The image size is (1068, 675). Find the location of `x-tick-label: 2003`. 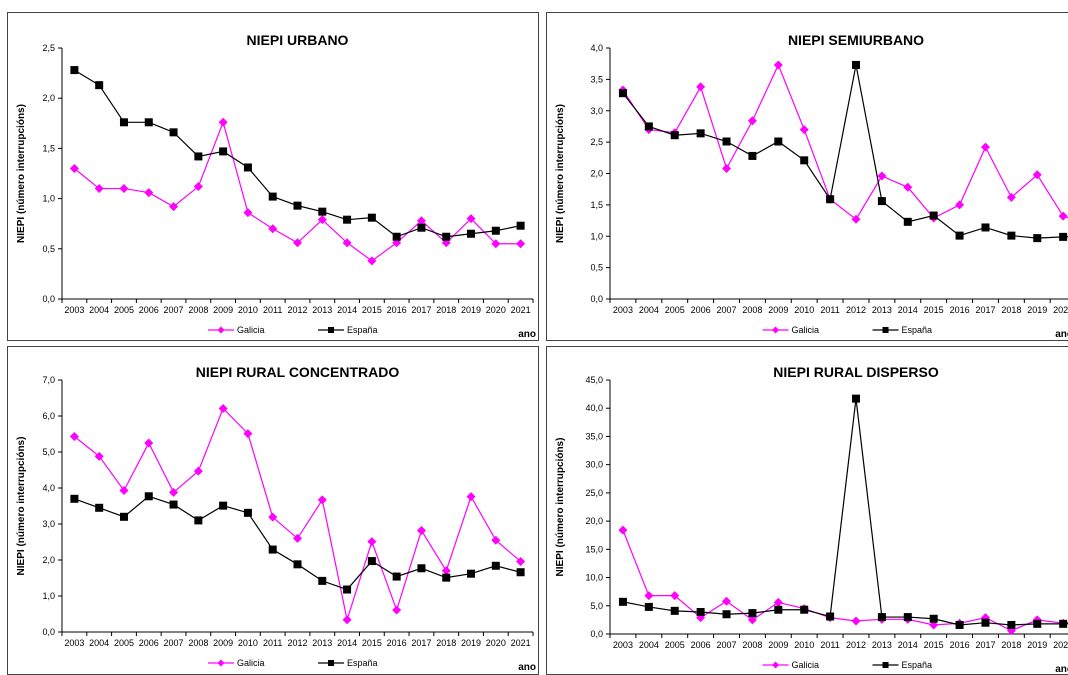

x-tick-label: 2003 is located at coordinates (623, 310).